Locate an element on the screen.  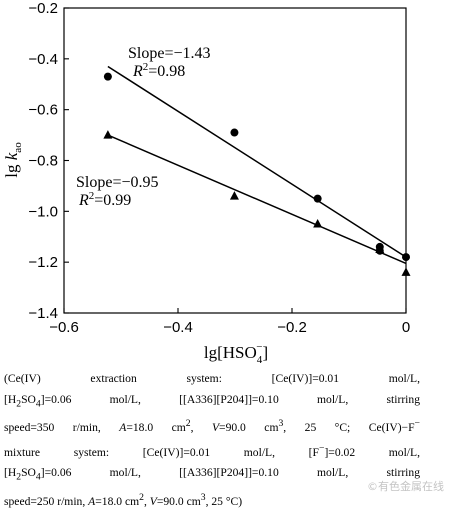
x-axis-label: lg[HSO4−] is located at coordinates (236, 353).